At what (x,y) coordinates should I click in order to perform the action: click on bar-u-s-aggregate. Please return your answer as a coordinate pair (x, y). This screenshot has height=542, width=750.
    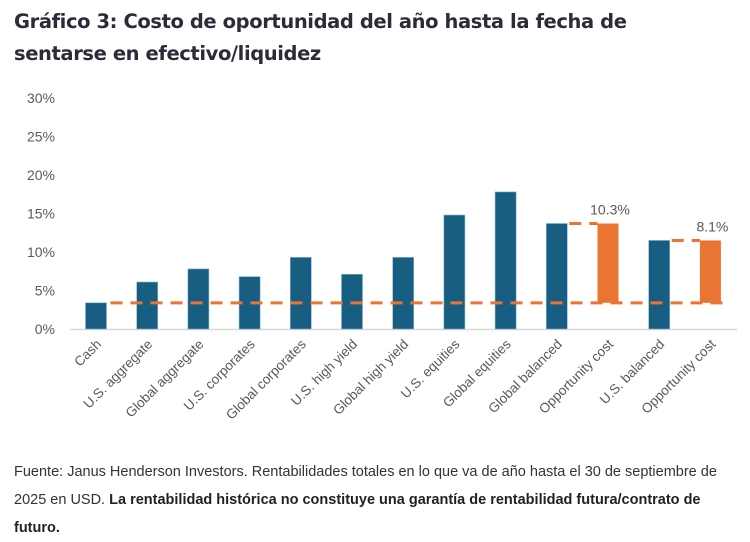
    Looking at the image, I should click on (147, 305).